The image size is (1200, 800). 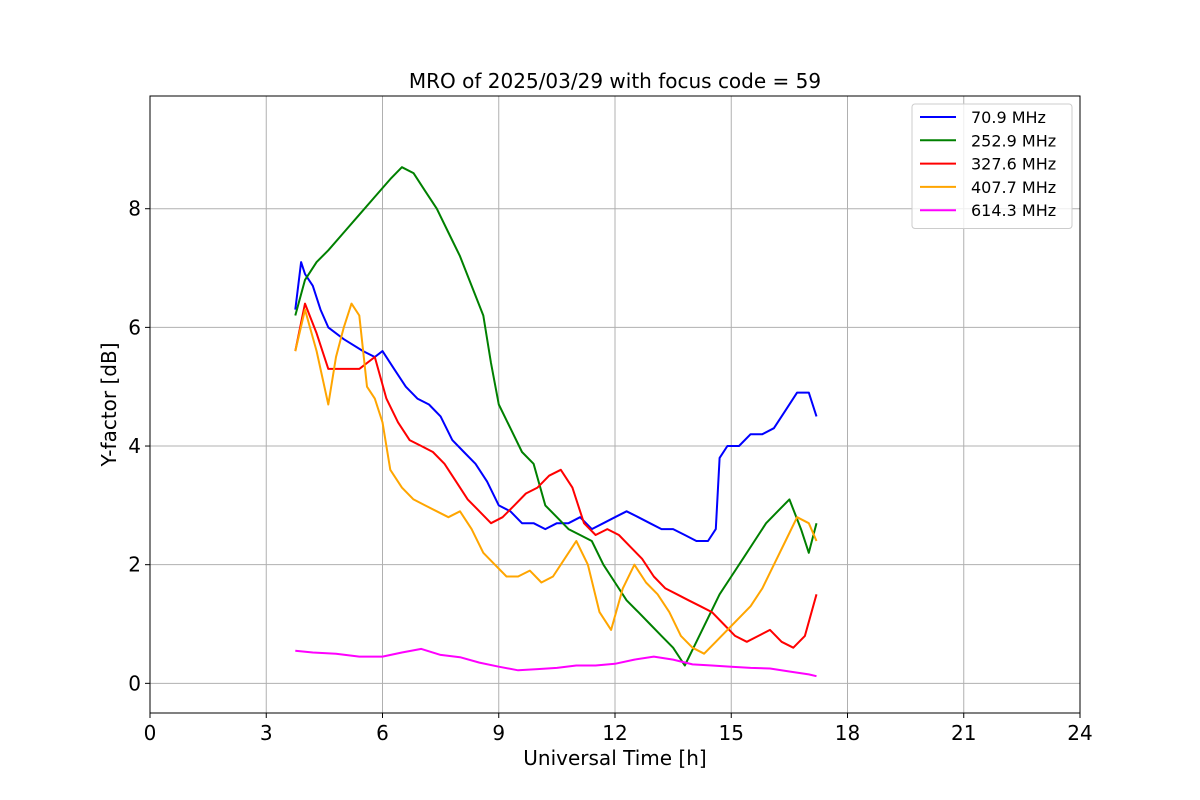 I want to click on x-tick-label: 21, so click(x=963, y=733).